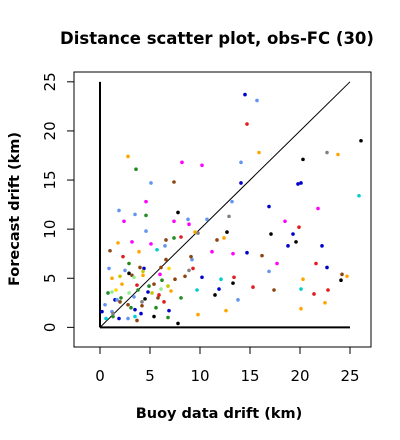  What do you see at coordinates (219, 414) in the screenshot?
I see `x-axis-label: Buoy data drift (km)` at bounding box center [219, 414].